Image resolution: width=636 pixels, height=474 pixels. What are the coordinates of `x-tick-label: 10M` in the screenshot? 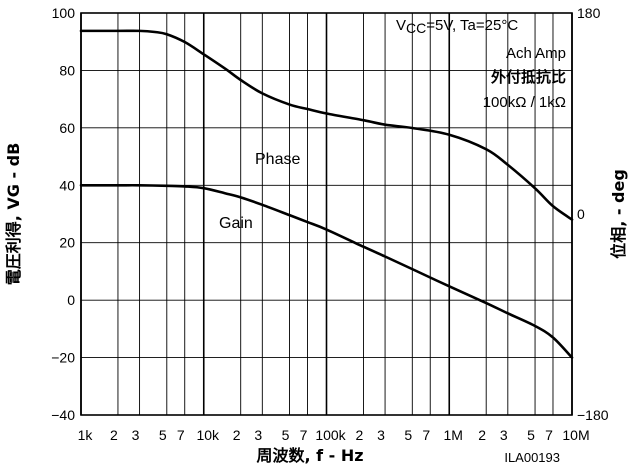 It's located at (575, 435).